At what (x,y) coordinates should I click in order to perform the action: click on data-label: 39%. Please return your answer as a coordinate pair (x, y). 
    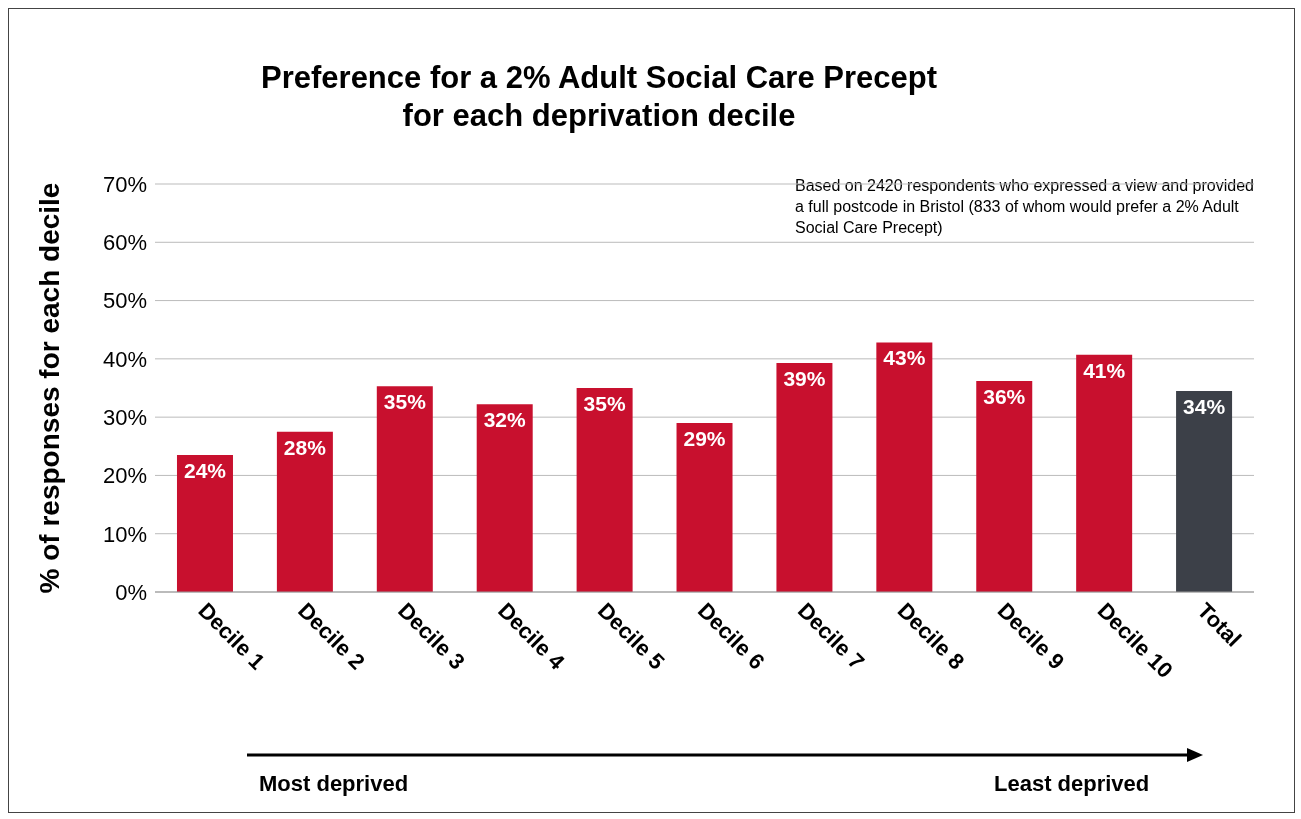
    Looking at the image, I should click on (804, 378).